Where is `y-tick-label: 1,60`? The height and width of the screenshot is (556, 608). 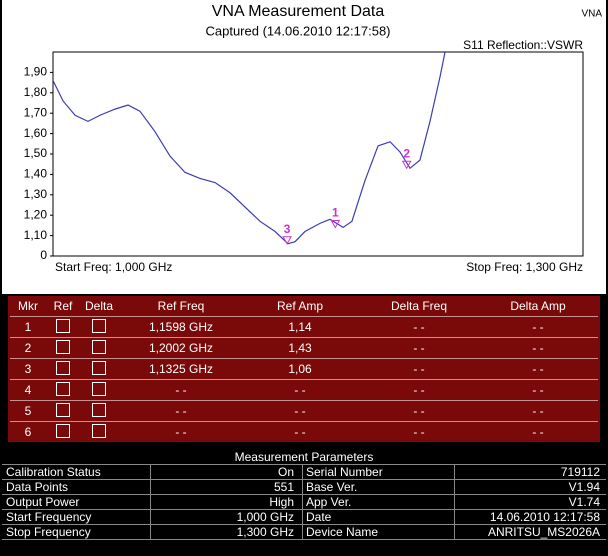
y-tick-label: 1,60 is located at coordinates (36, 133).